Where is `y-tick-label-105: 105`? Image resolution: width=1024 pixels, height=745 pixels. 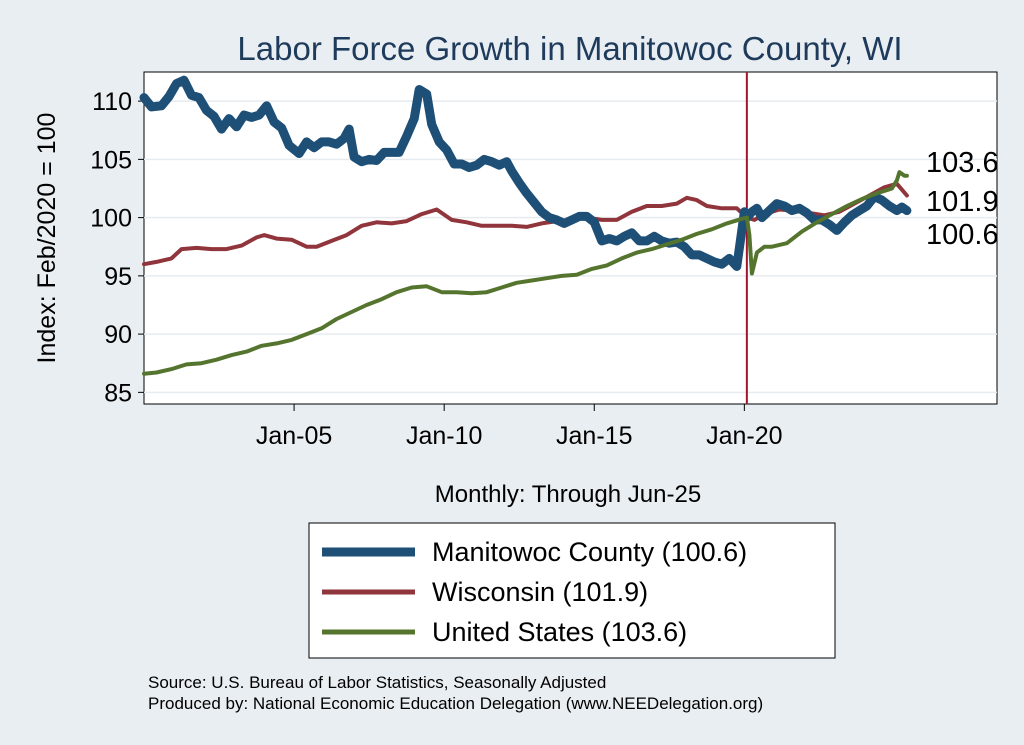
y-tick-label-105: 105 is located at coordinates (111, 160).